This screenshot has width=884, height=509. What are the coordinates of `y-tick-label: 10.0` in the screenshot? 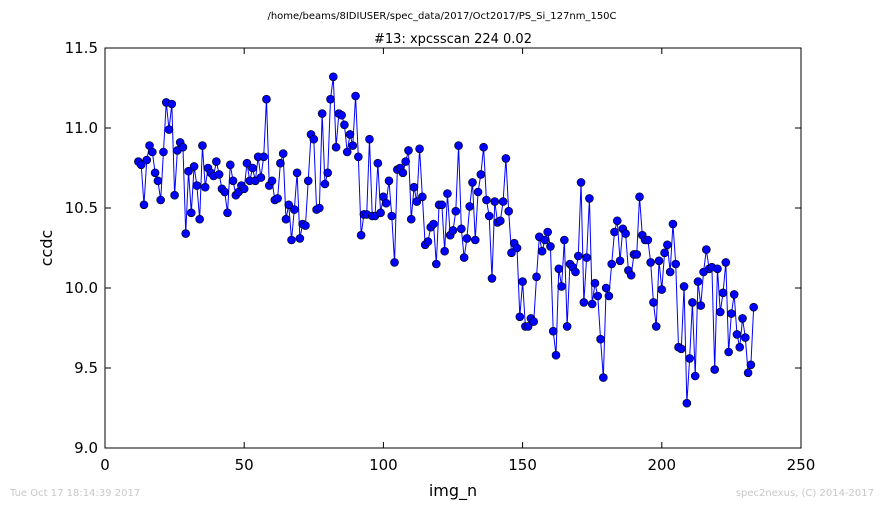 It's located at (81, 288).